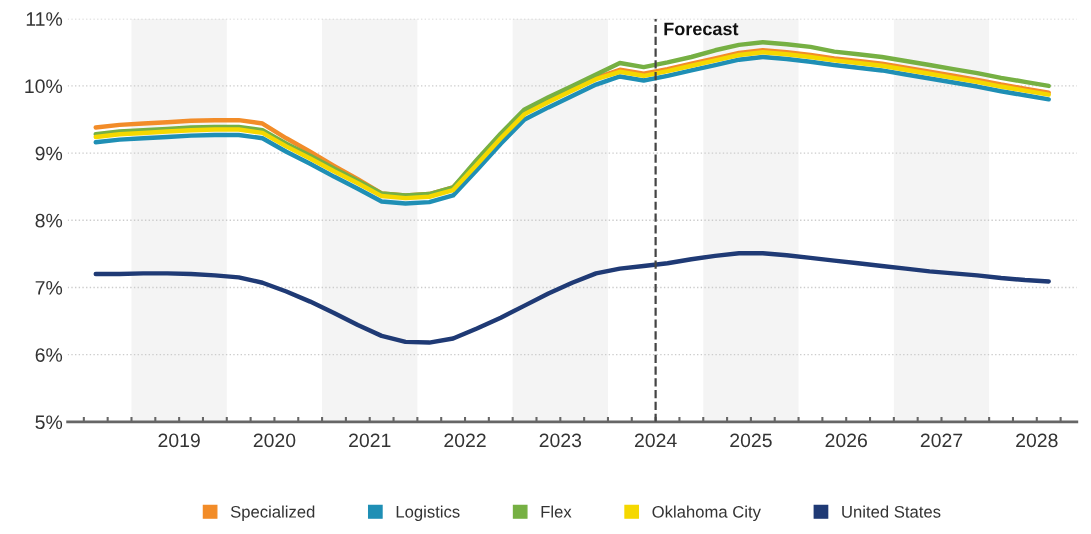  What do you see at coordinates (1037, 440) in the screenshot?
I see `x-tick-label: 2028` at bounding box center [1037, 440].